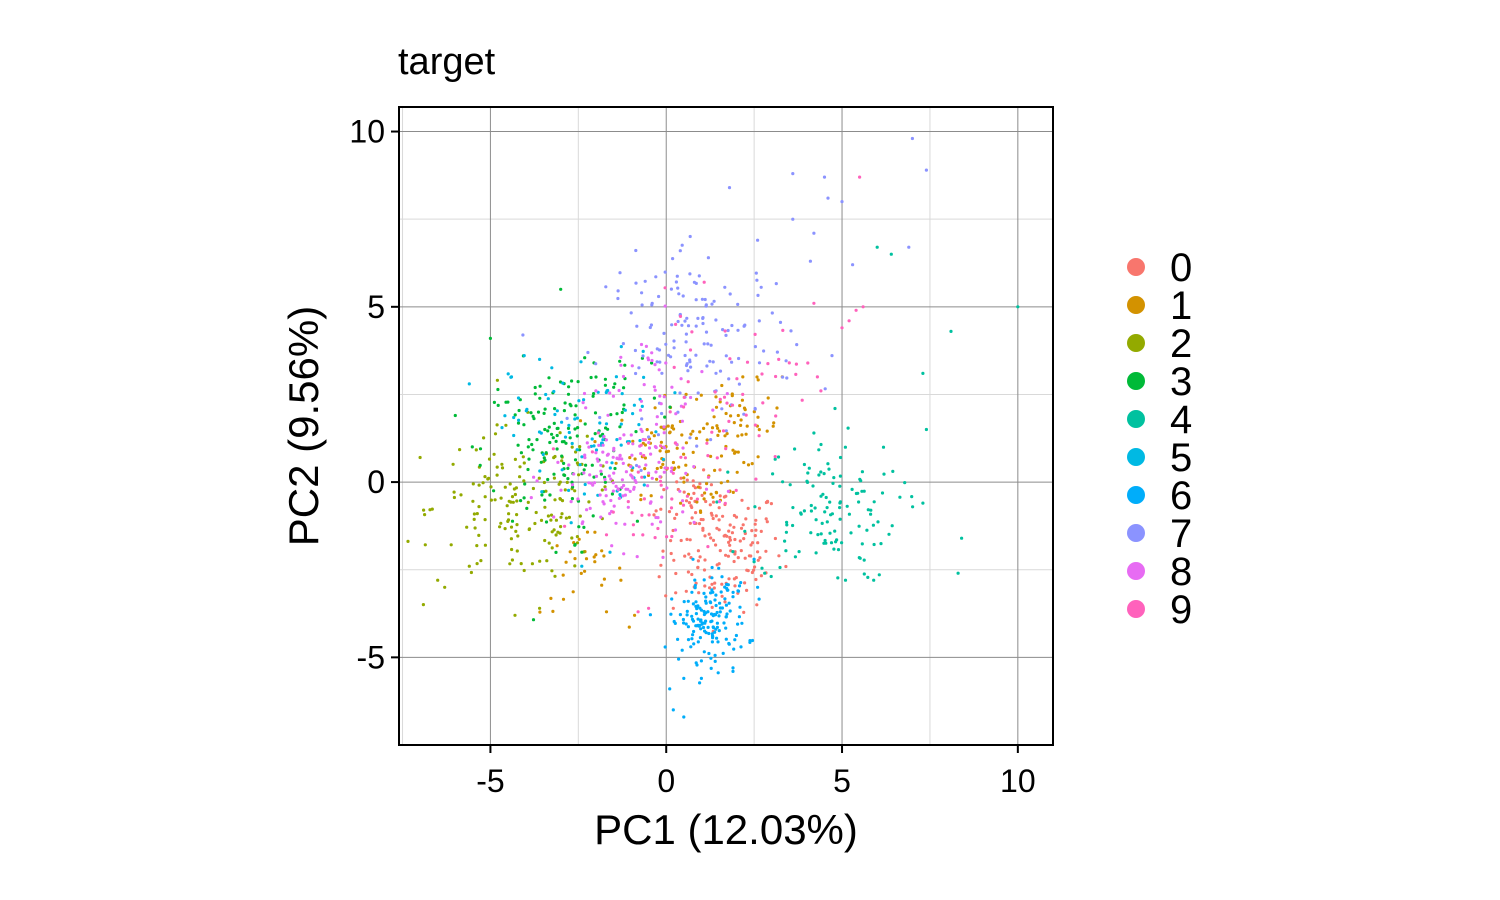 The height and width of the screenshot is (900, 1500). What do you see at coordinates (1181, 306) in the screenshot?
I see `legend-label-1: 1` at bounding box center [1181, 306].